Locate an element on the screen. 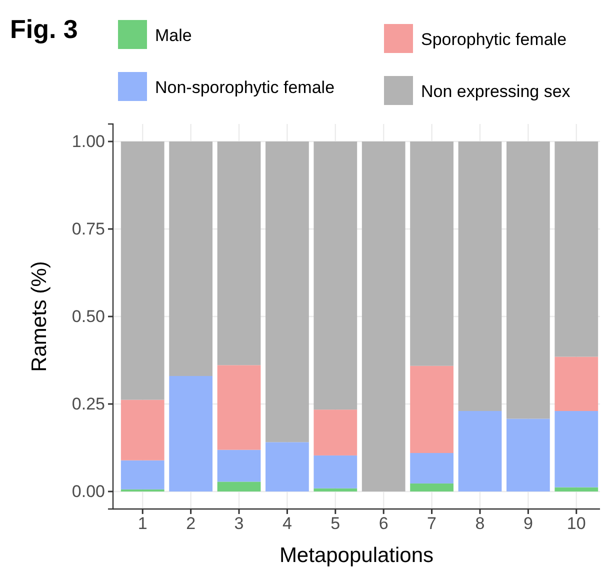 Image resolution: width=612 pixels, height=572 pixels. x-tick-label: 1 is located at coordinates (143, 524).